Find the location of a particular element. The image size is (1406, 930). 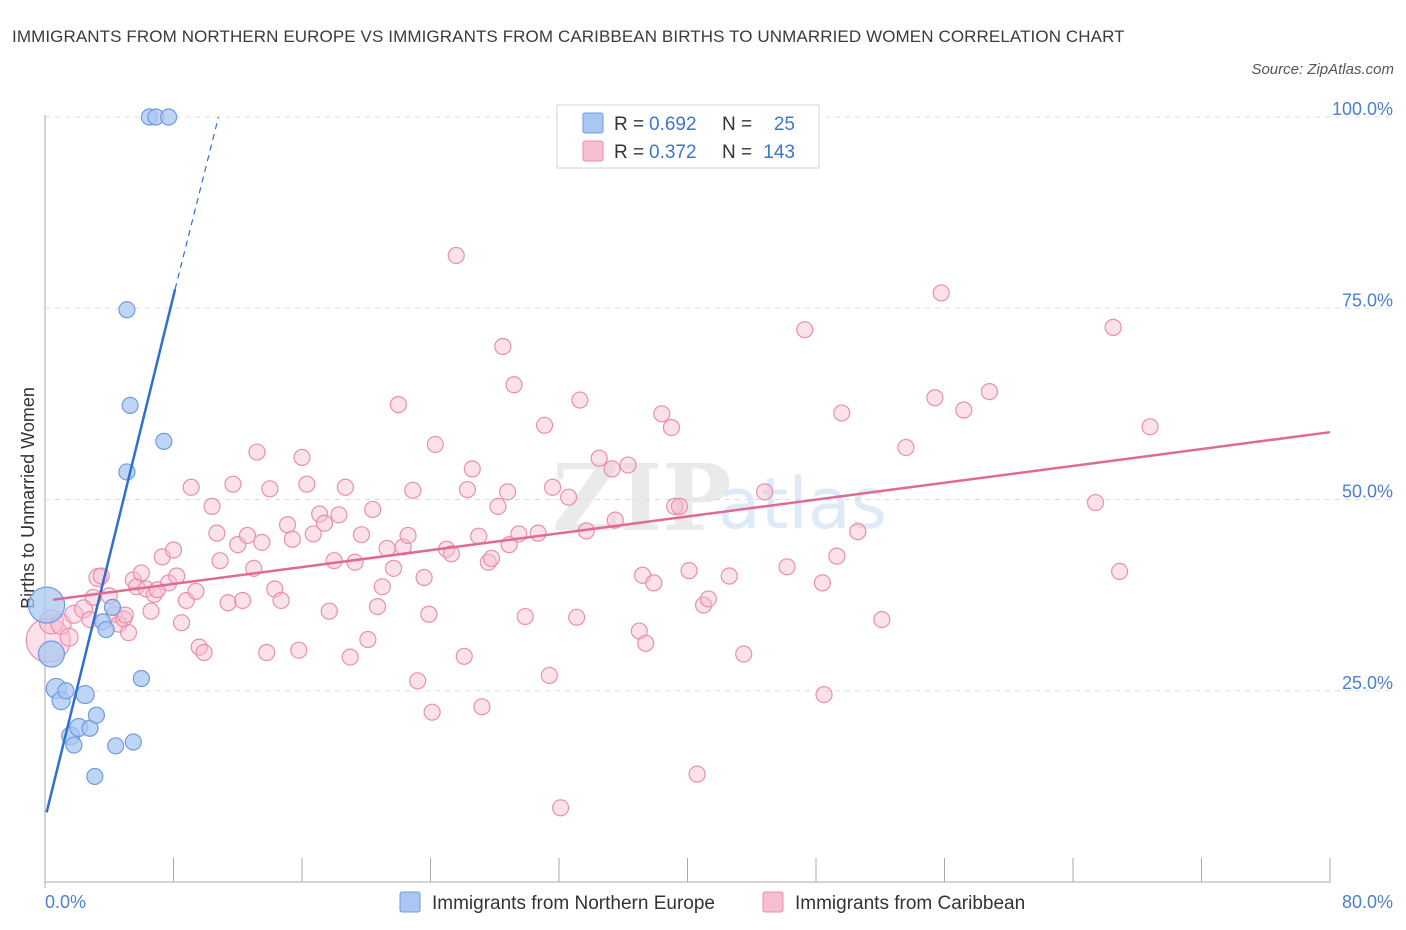

x-tick-label-min: 0.0% is located at coordinates (65, 902).